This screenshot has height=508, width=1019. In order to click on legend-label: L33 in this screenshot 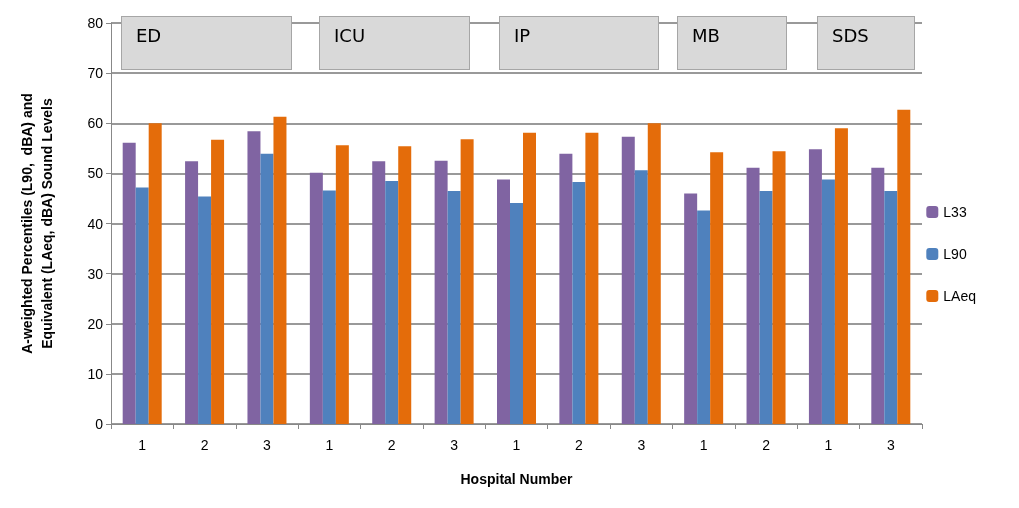, I will do `click(955, 212)`.